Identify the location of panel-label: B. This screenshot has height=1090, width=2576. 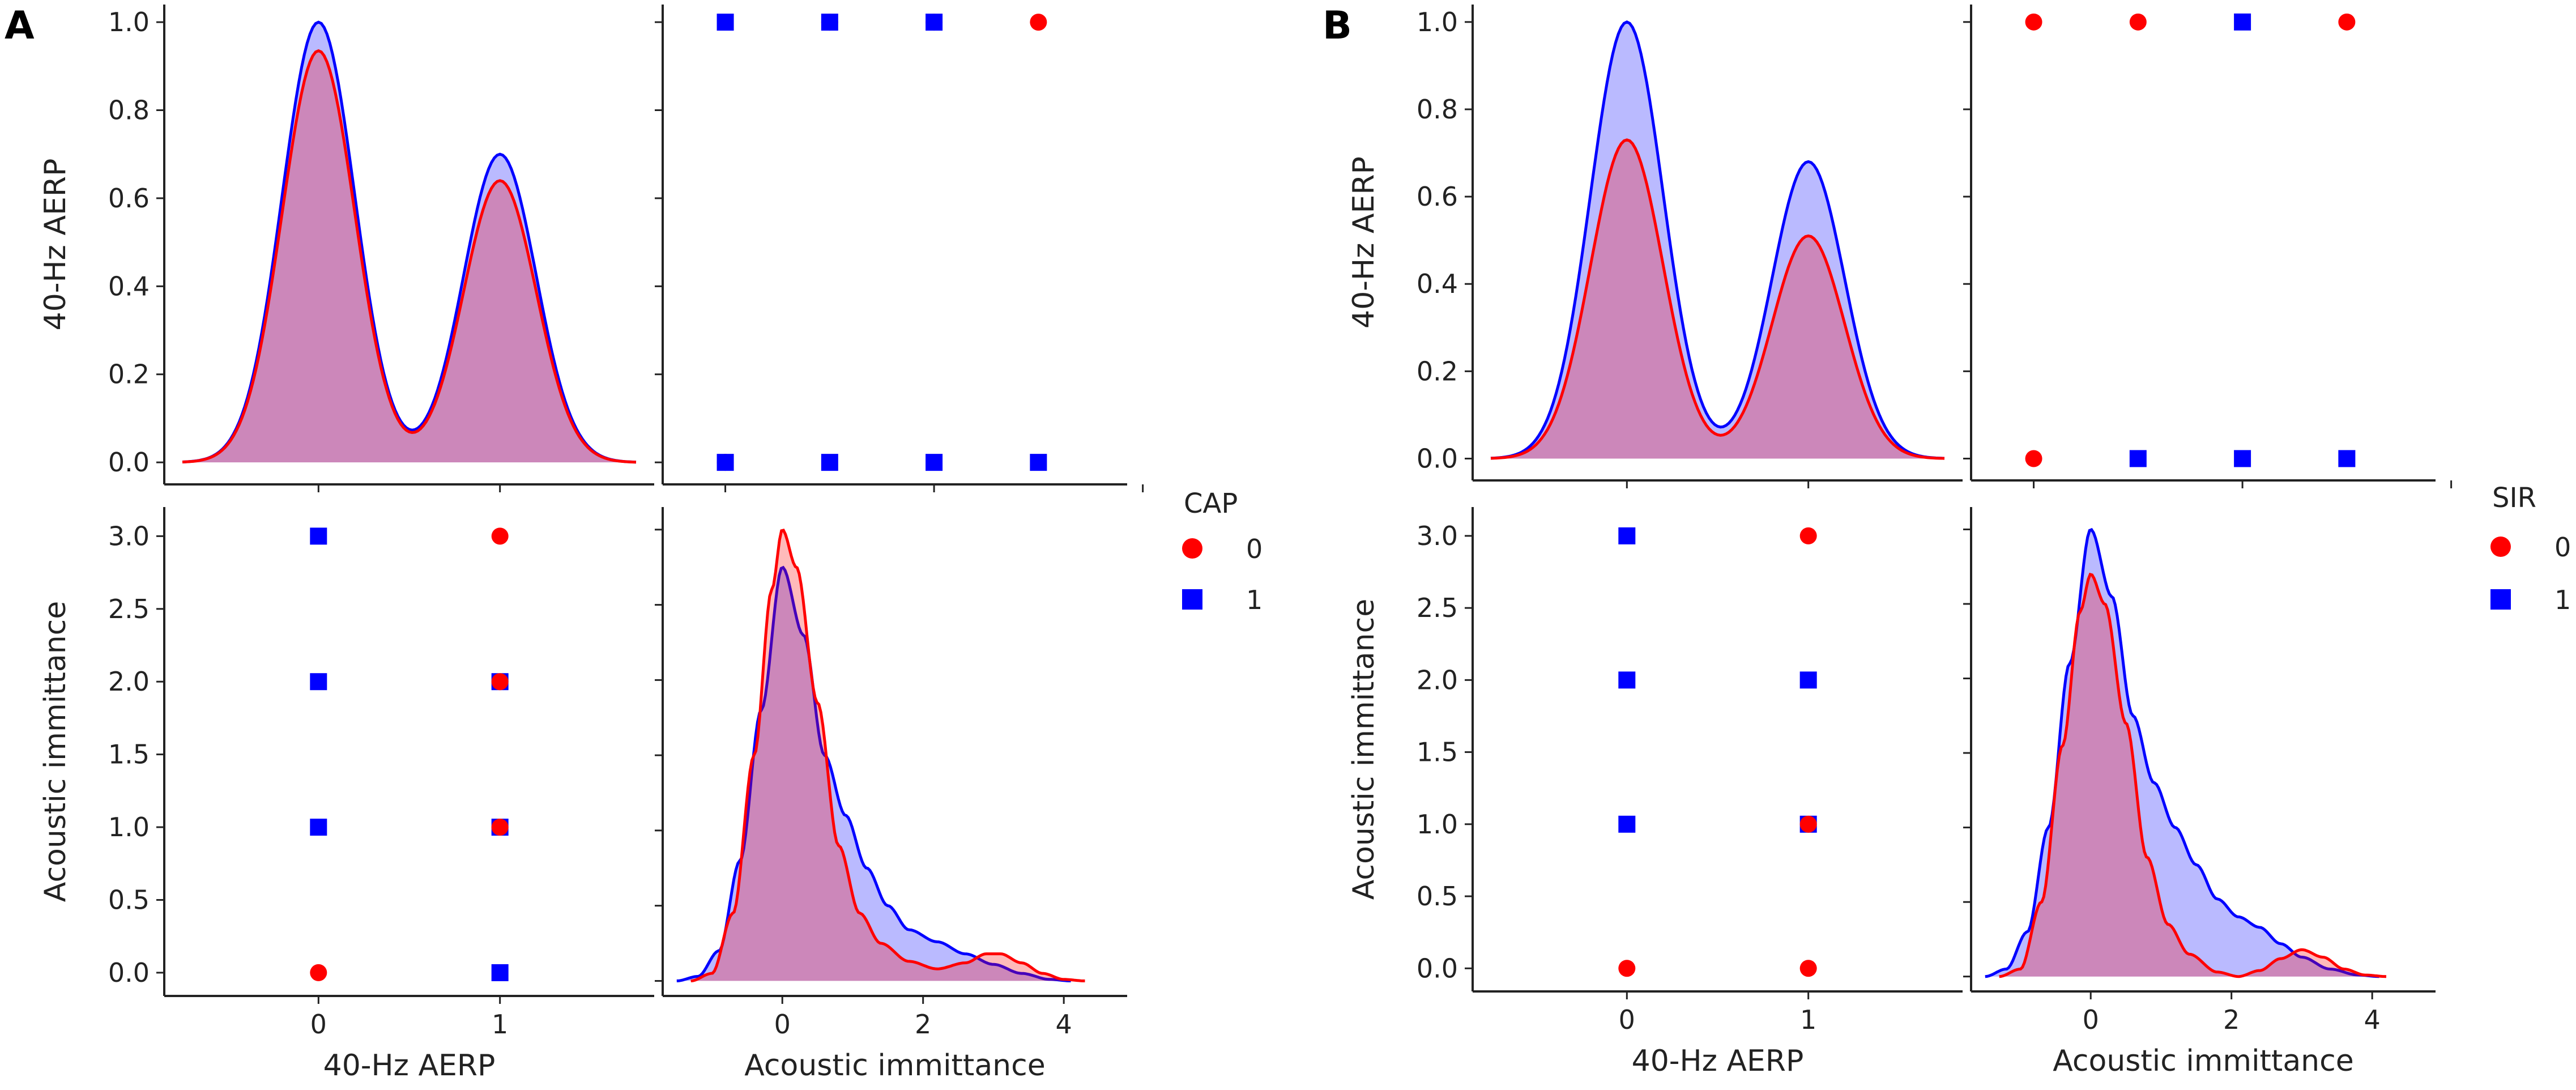
(1337, 25).